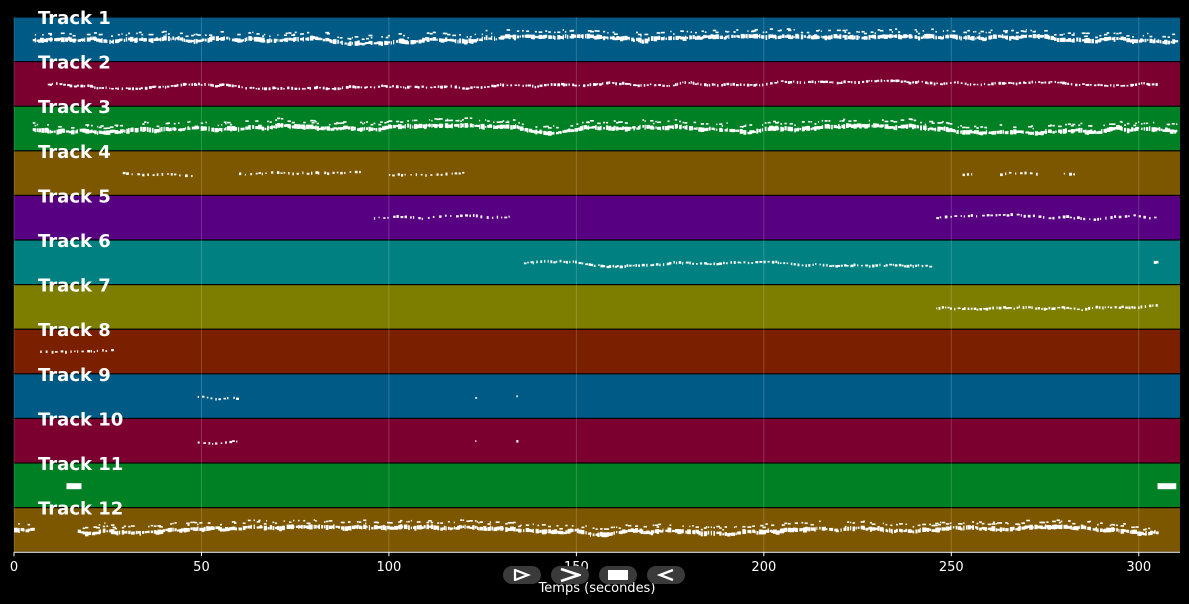 This screenshot has height=604, width=1189. What do you see at coordinates (570, 575) in the screenshot?
I see `fast-forward-button` at bounding box center [570, 575].